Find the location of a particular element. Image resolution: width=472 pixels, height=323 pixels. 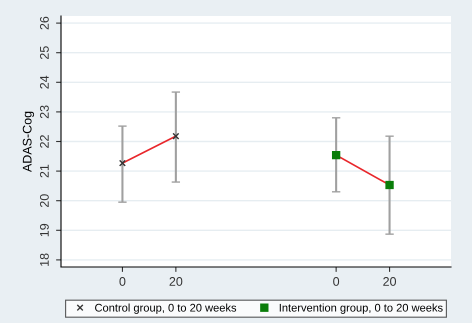

legend-label: Intervention group, 0 to 20 weeks is located at coordinates (361, 309).